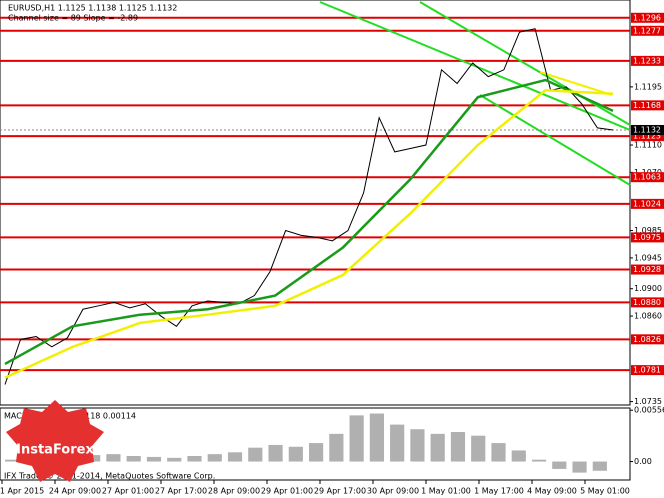 The image size is (664, 498). Describe the element at coordinates (648, 86) in the screenshot. I see `y-tick-label: 1.1195` at that location.